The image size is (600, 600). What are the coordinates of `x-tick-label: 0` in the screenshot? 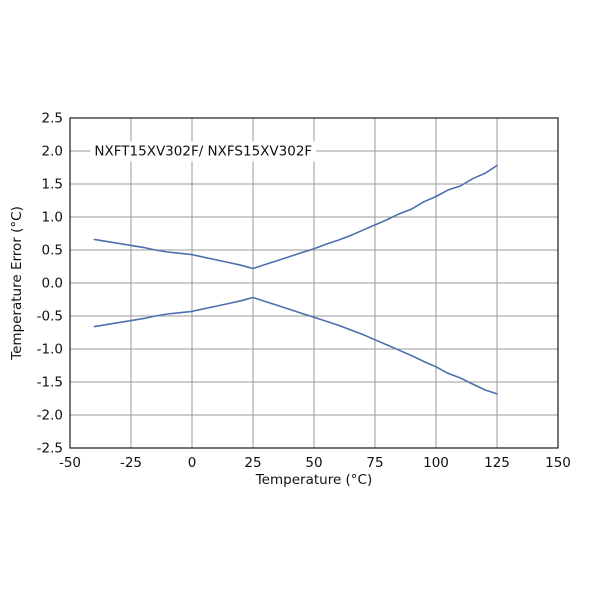 It's located at (192, 463).